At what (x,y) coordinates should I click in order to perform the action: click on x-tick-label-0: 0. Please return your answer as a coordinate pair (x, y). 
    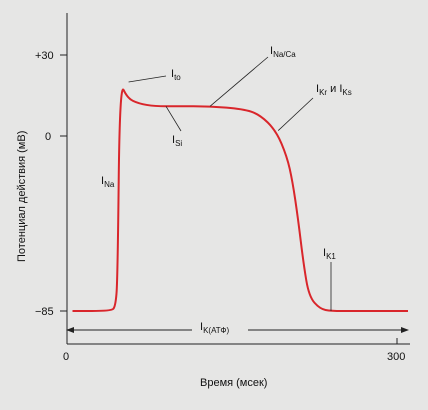
    Looking at the image, I should click on (66, 357).